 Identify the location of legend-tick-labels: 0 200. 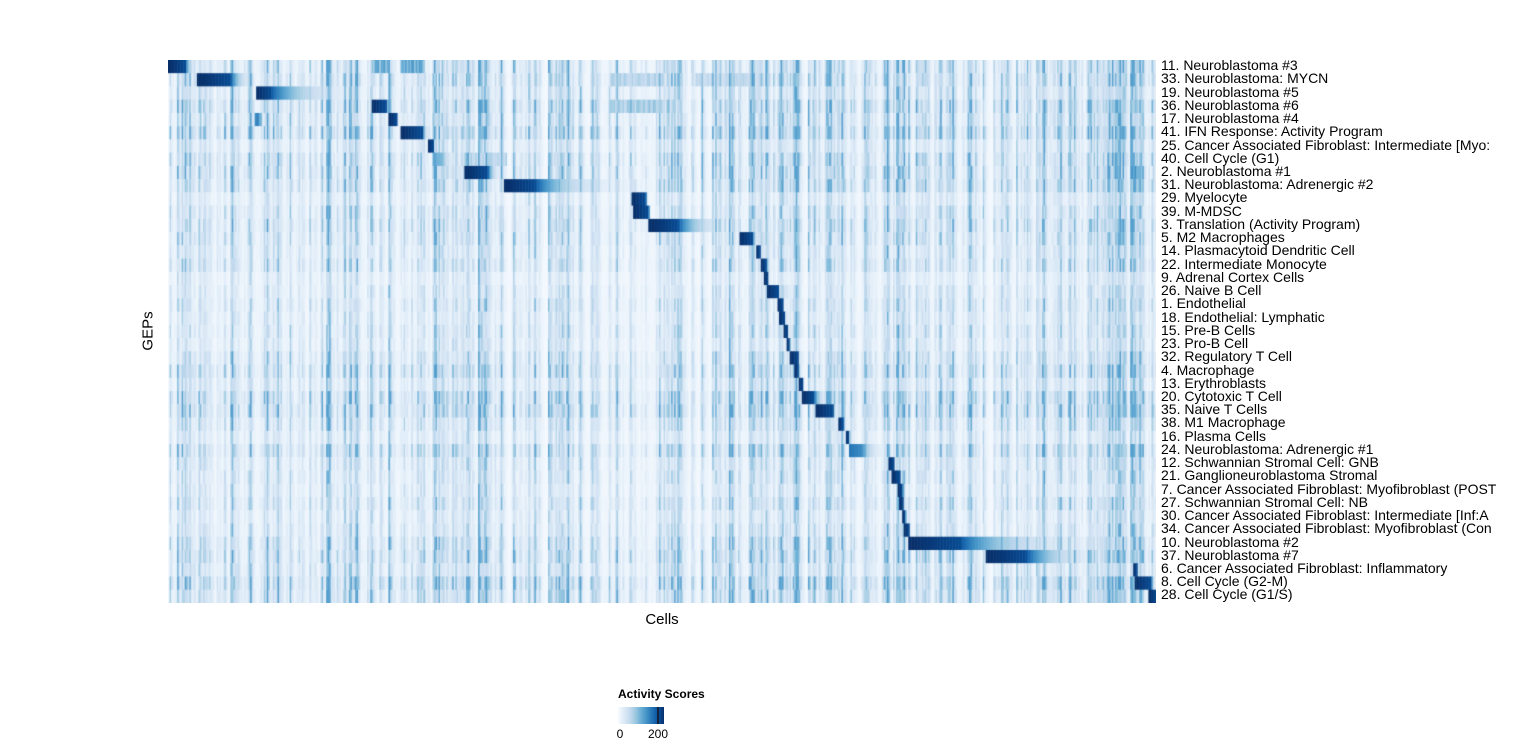
(660, 734).